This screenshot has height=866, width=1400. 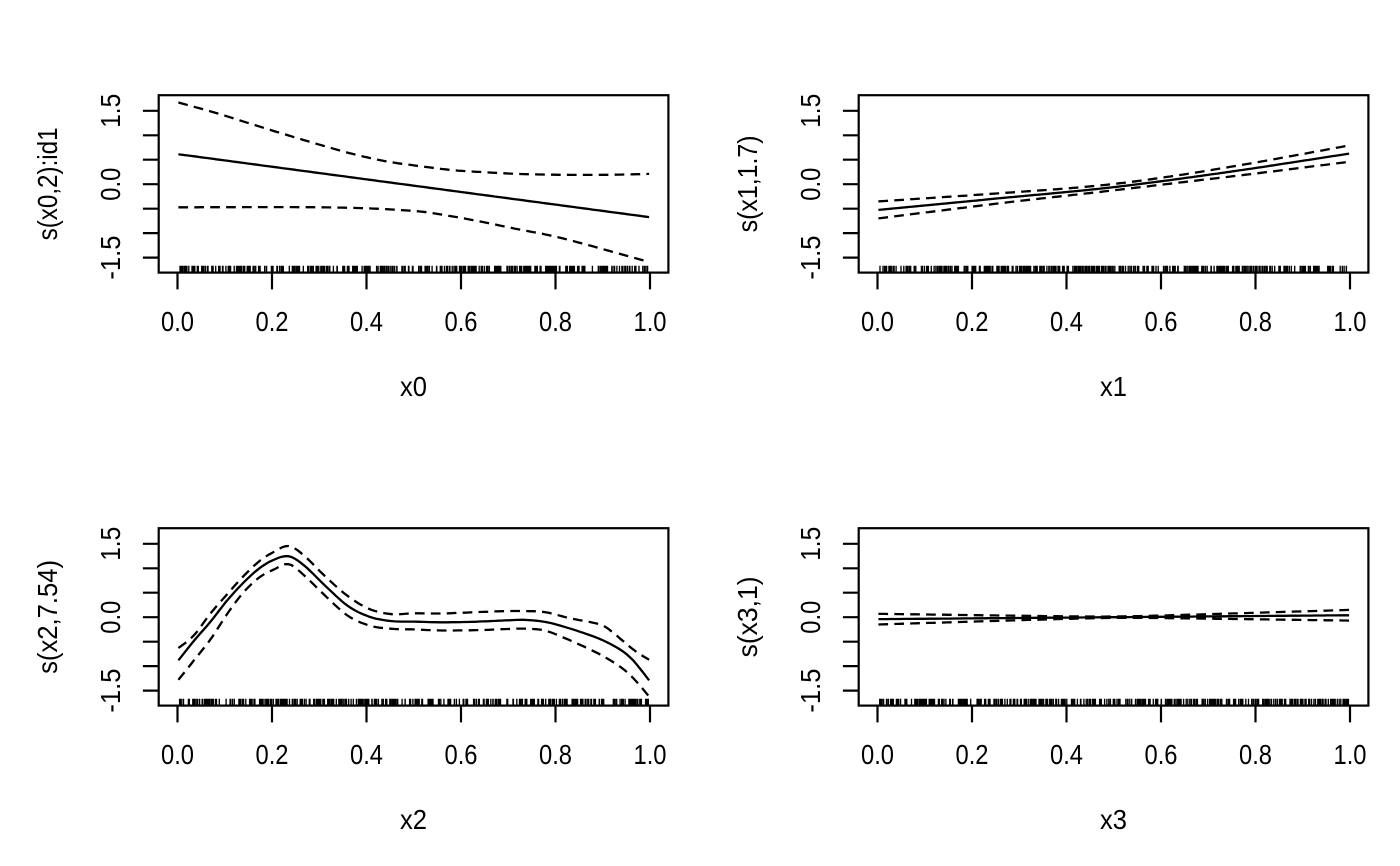 What do you see at coordinates (413, 819) in the screenshot?
I see `svg-text: x2` at bounding box center [413, 819].